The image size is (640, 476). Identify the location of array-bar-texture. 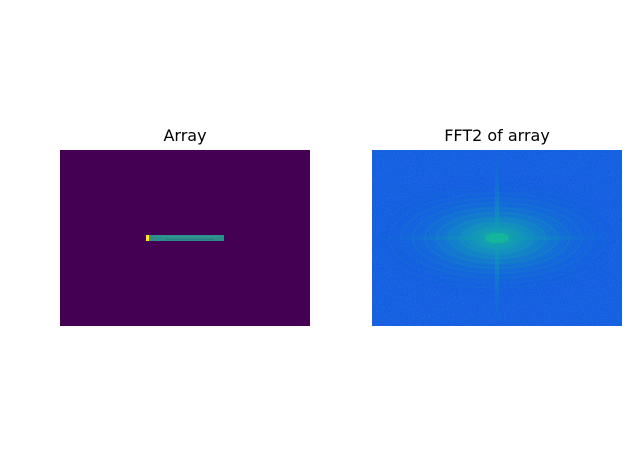
(188, 236).